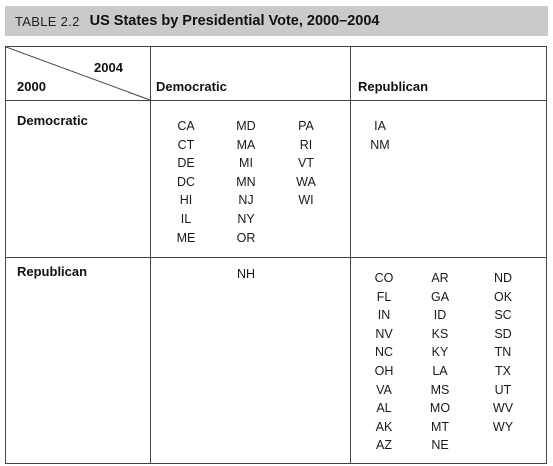 The height and width of the screenshot is (466, 553). Describe the element at coordinates (306, 144) in the screenshot. I see `state-code: RI` at that location.